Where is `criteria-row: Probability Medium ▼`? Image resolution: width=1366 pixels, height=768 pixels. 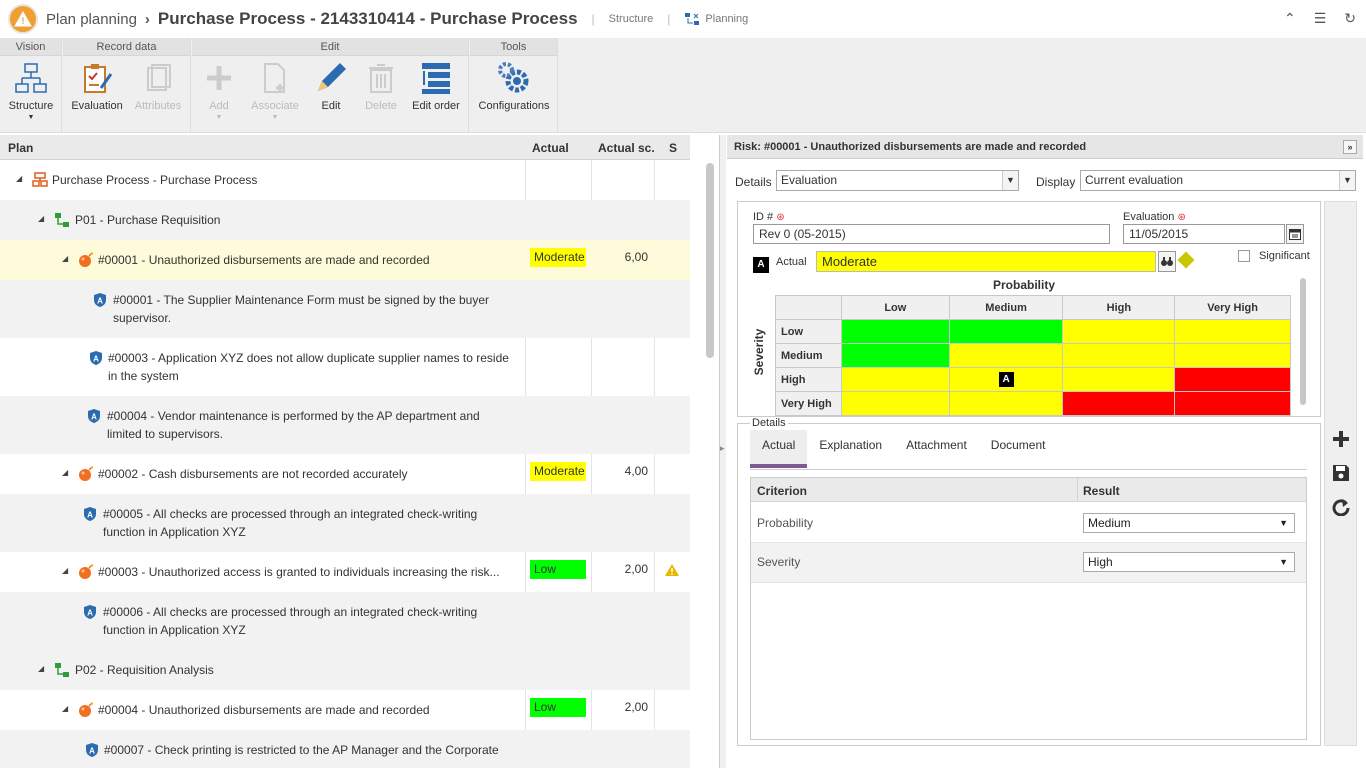
criteria-row: Probability Medium ▼ is located at coordinates (1028, 523).